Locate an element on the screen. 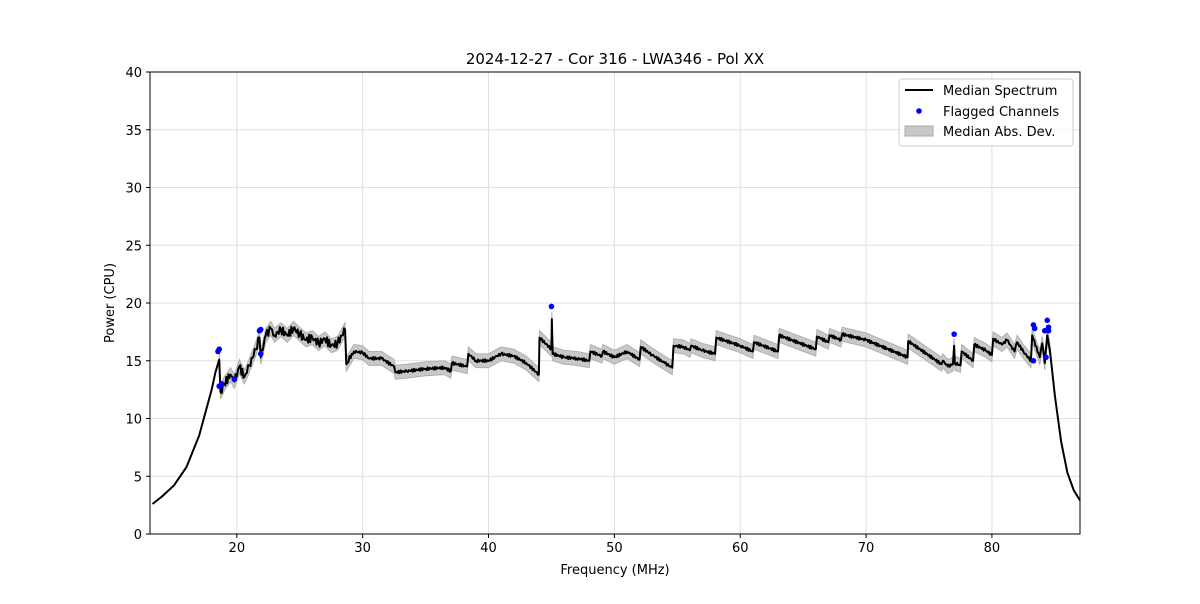  x-tick-label: 20 is located at coordinates (237, 548).